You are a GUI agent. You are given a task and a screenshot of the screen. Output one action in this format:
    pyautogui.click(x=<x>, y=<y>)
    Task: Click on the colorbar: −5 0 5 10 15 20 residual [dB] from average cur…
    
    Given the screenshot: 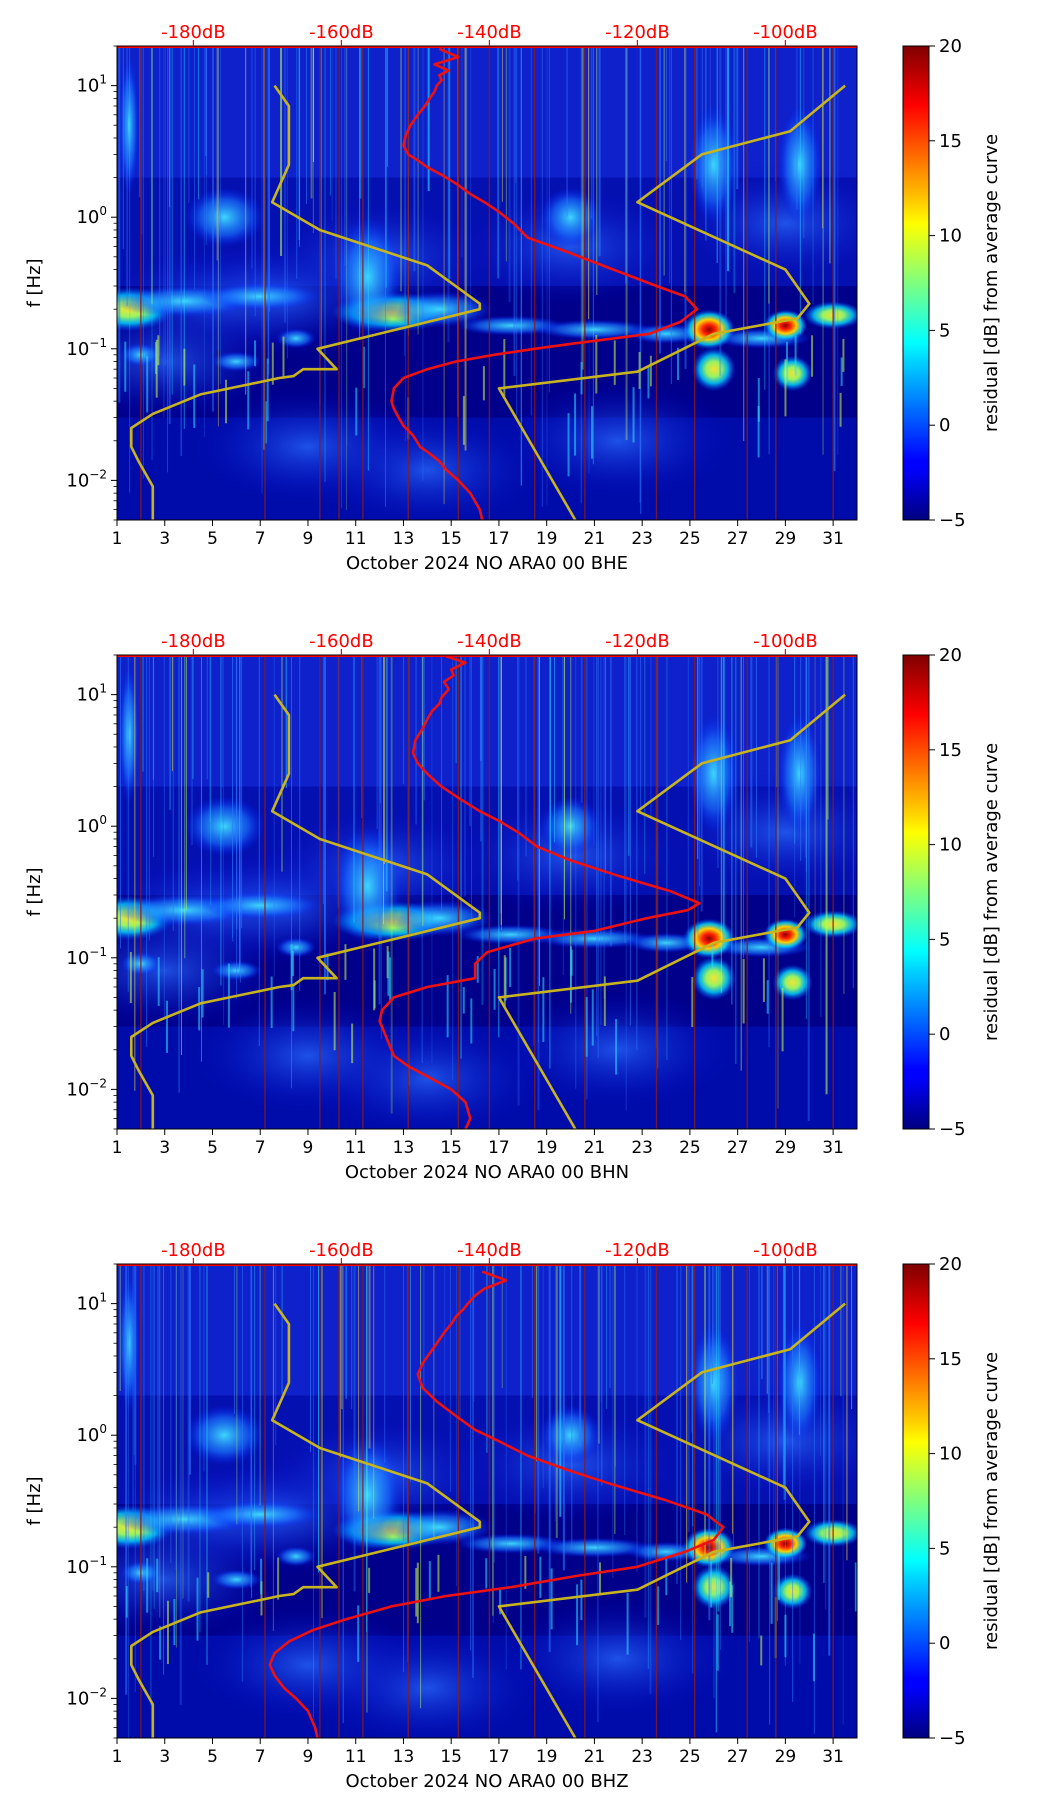 What is the action you would take?
    pyautogui.click(x=952, y=892)
    